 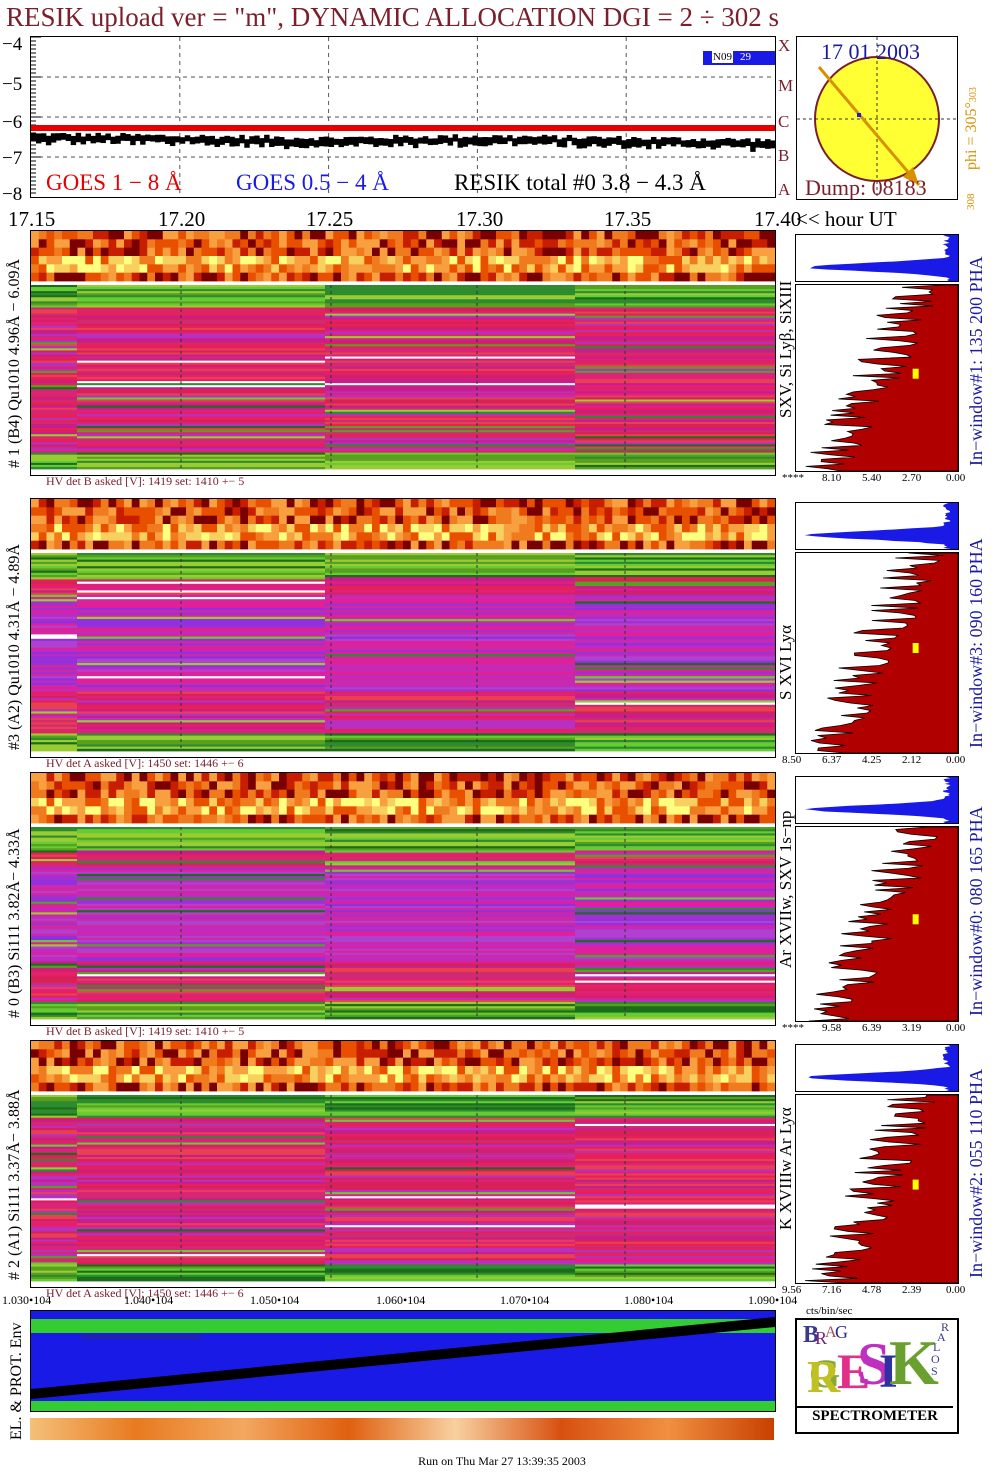 I want to click on profile-svg, so click(x=883, y=1068).